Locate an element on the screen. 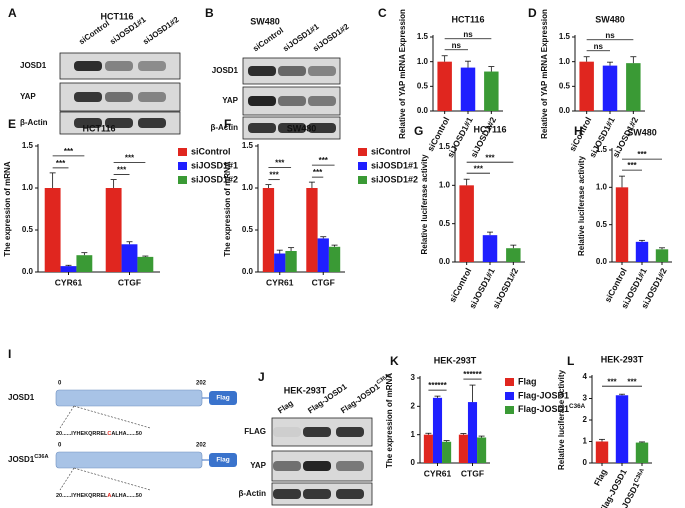  legend-label-main: Flag-JOSD1 is located at coordinates (543, 409).